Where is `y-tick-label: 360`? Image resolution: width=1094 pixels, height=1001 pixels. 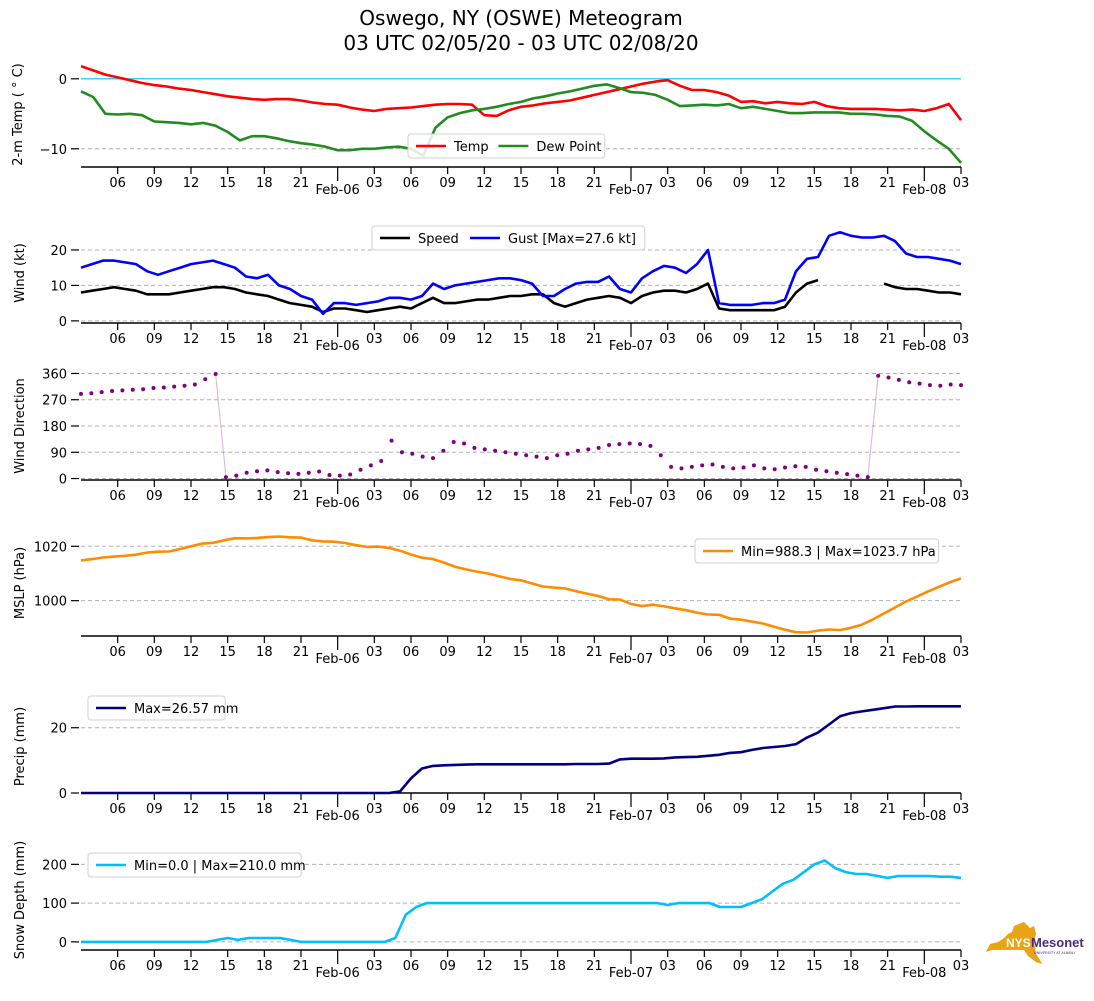 y-tick-label: 360 is located at coordinates (54, 374).